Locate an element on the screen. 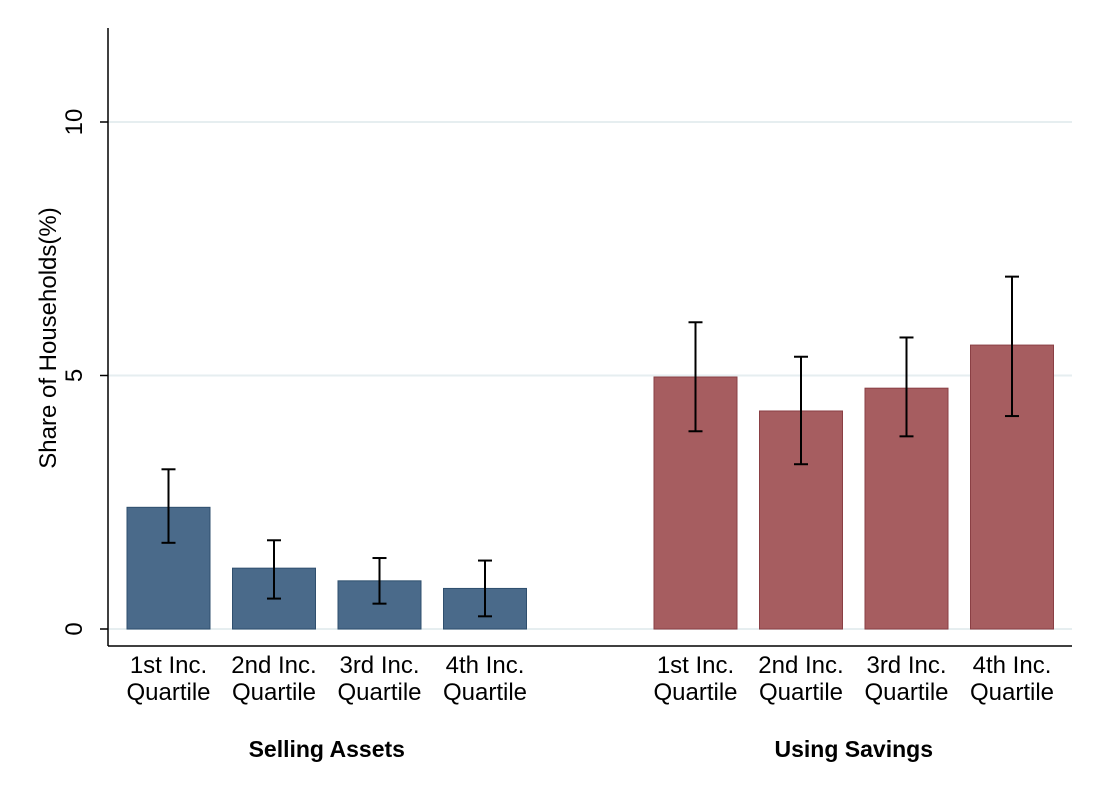  y-tick-label: 0 is located at coordinates (74, 628).